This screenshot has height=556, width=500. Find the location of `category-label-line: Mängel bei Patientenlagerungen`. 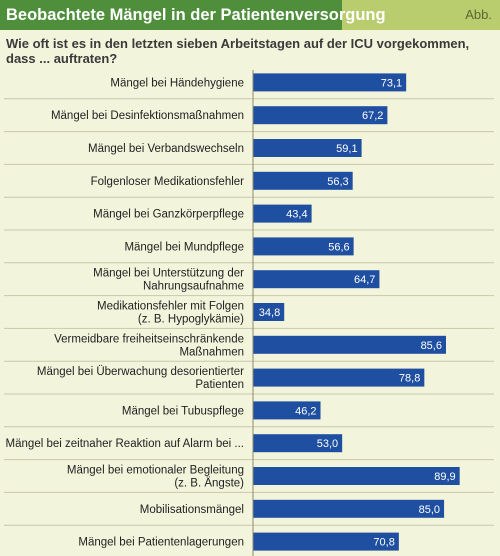

category-label-line: Mängel bei Patientenlagerungen is located at coordinates (161, 543).